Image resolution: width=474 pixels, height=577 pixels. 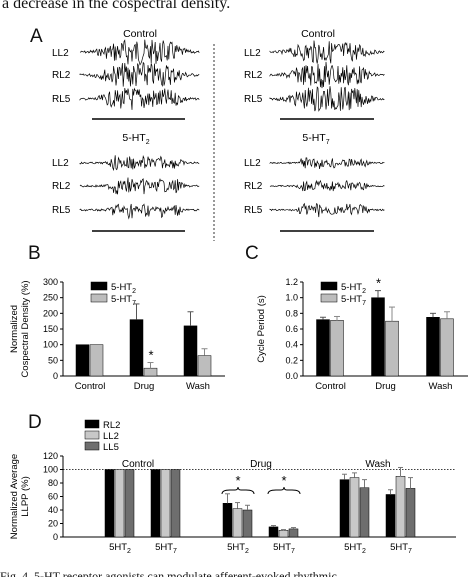 What do you see at coordinates (53, 497) in the screenshot?
I see `y-tick-label: 60` at bounding box center [53, 497].